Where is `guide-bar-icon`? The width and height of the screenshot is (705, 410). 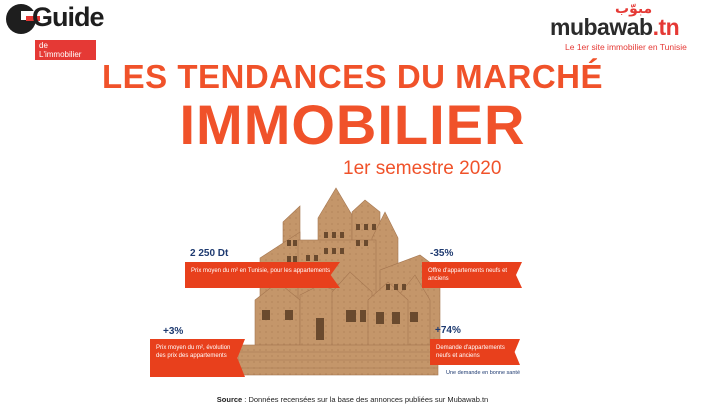 guide-bar-icon is located at coordinates (33, 18).